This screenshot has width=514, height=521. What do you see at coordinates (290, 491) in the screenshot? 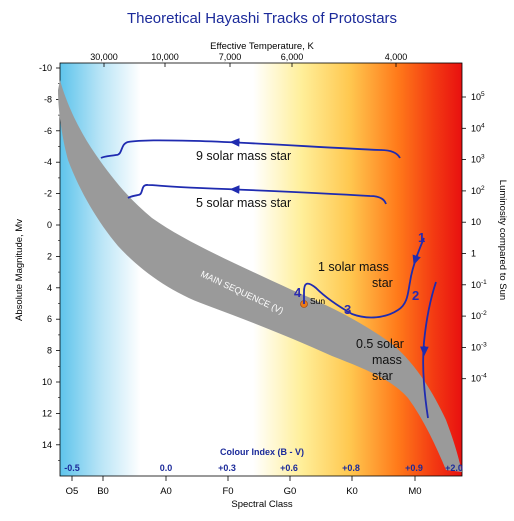
I see `bottom-tick-label: G0` at bounding box center [290, 491].